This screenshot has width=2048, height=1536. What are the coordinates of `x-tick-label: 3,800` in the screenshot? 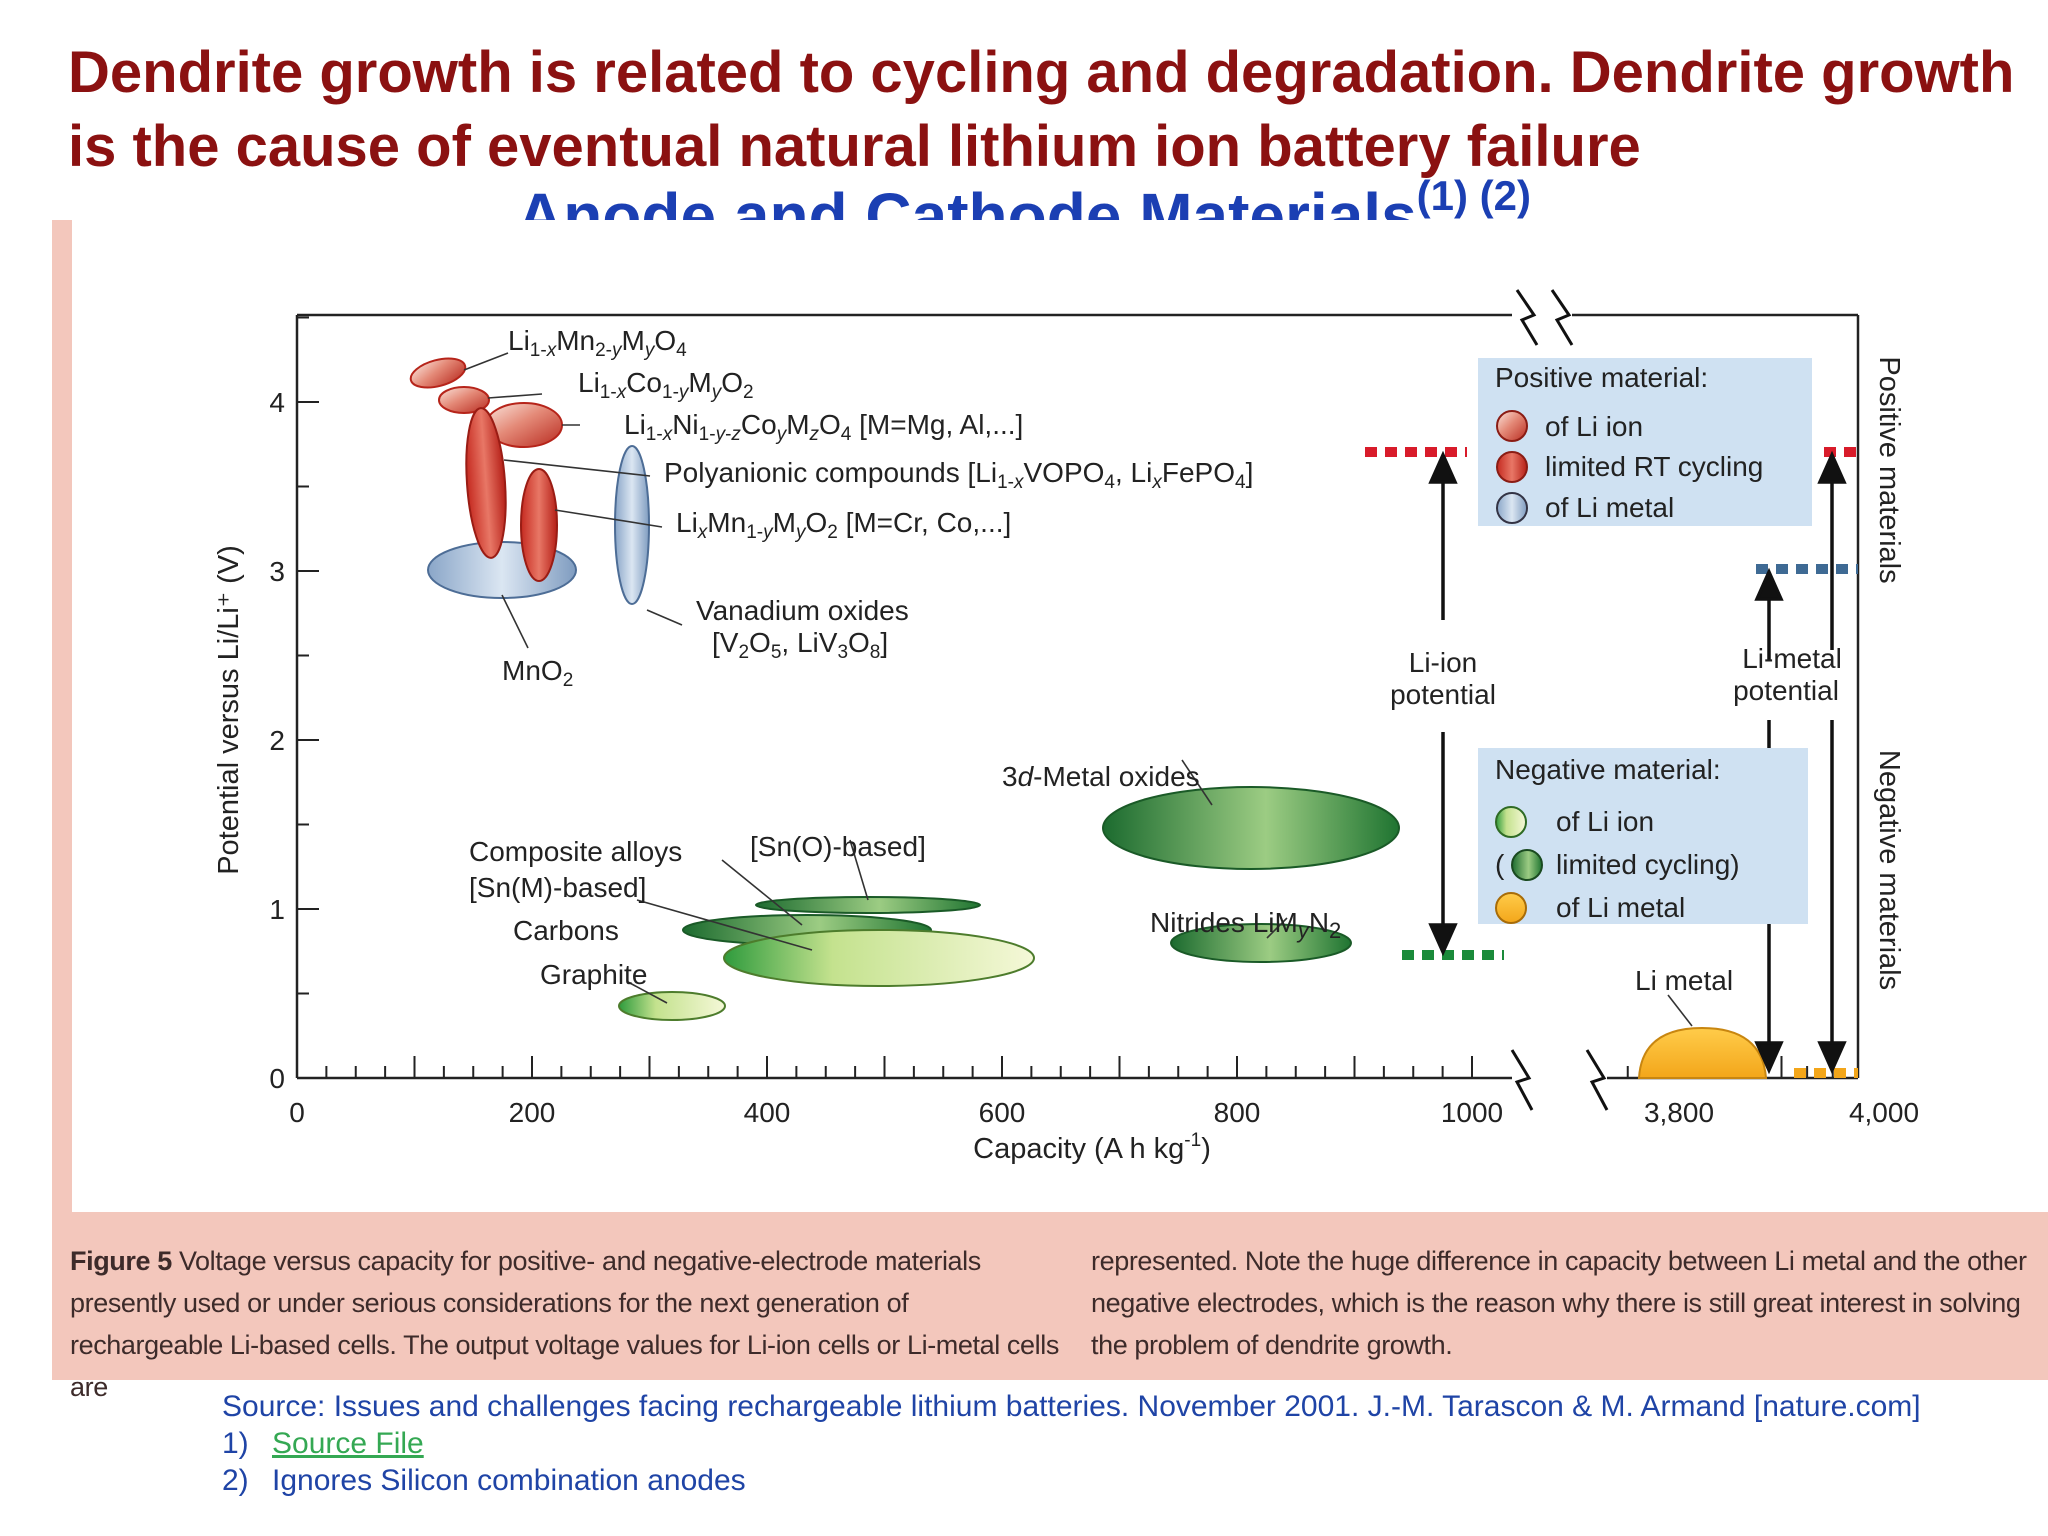 It's located at (1679, 1112).